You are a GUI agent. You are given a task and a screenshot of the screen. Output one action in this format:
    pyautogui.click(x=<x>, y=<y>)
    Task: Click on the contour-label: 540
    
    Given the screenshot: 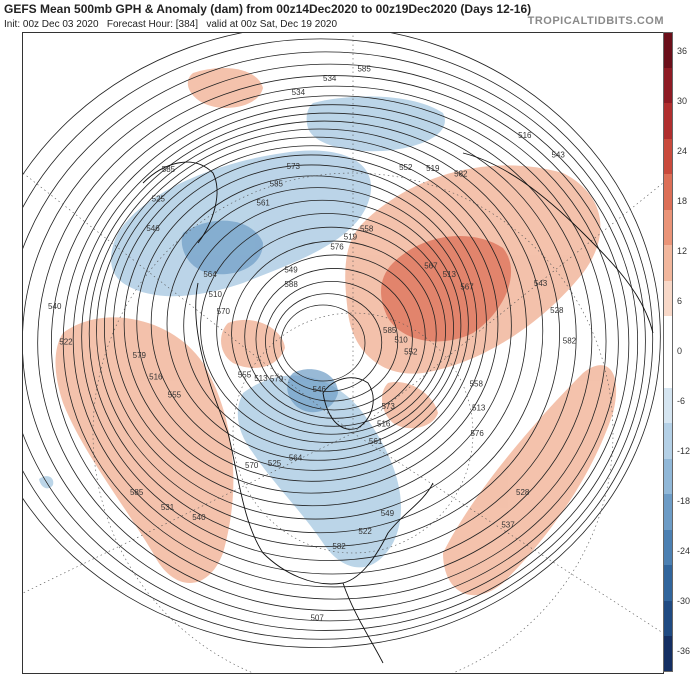 What is the action you would take?
    pyautogui.click(x=199, y=517)
    